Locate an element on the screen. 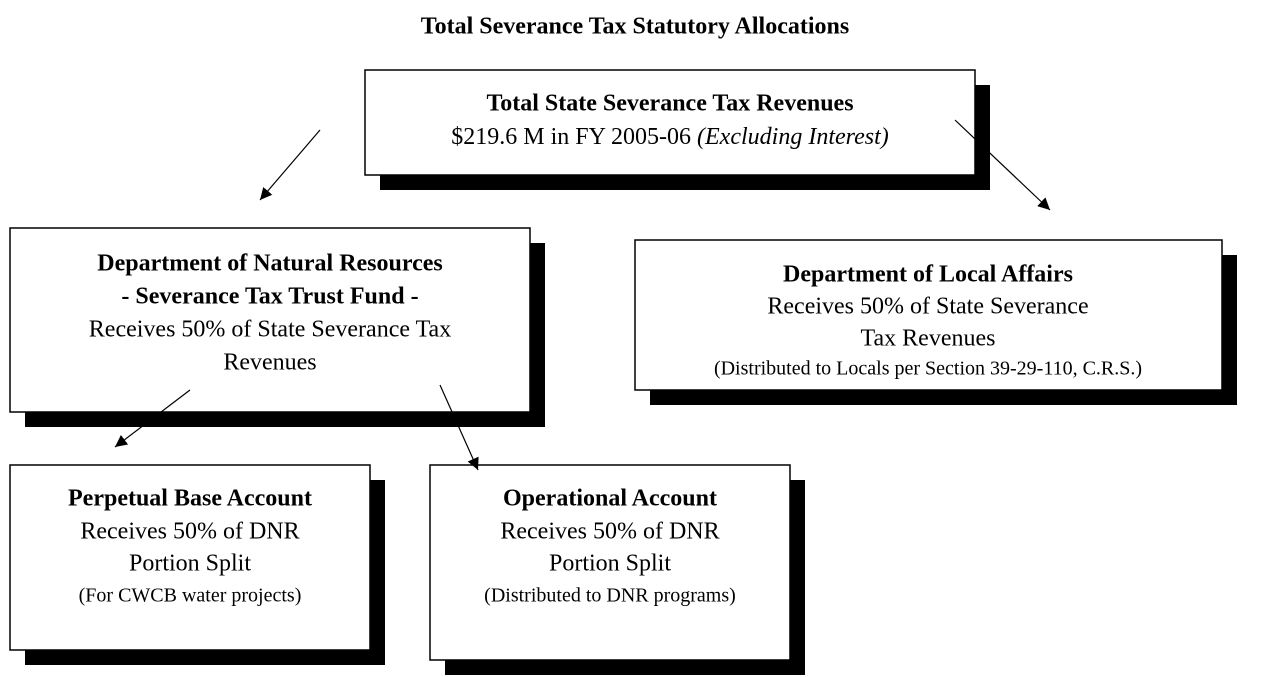  node-note: (Distributed to DNR programs) is located at coordinates (610, 596).